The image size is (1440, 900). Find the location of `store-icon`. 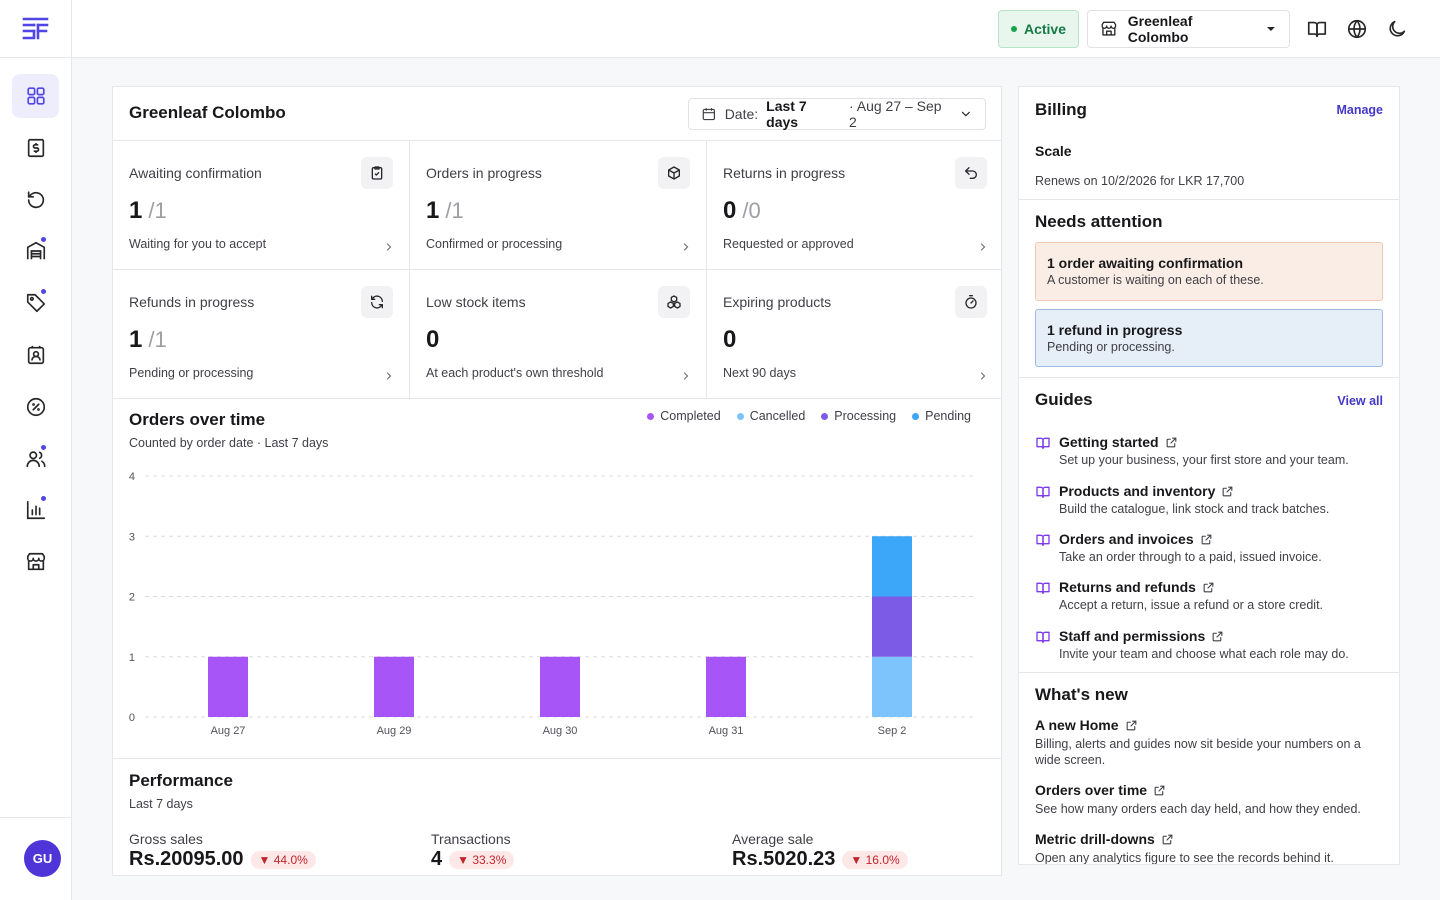

store-icon is located at coordinates (35, 562).